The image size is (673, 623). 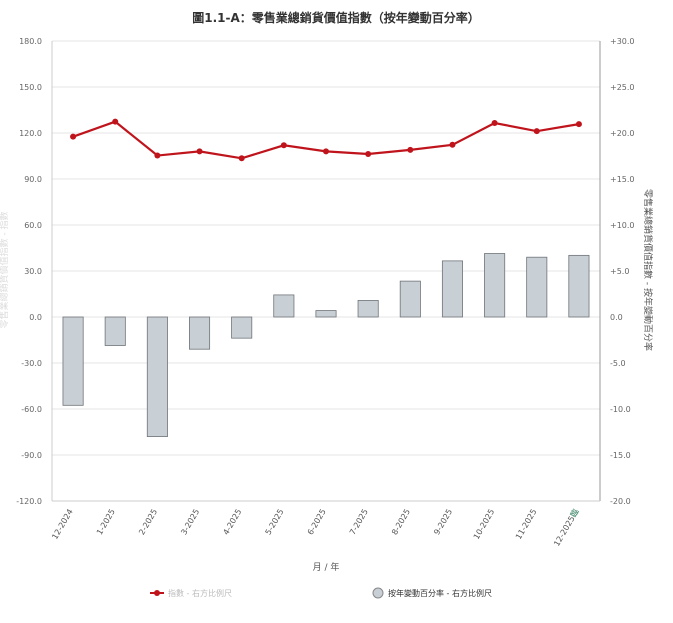 What do you see at coordinates (62, 524) in the screenshot?
I see `x-tick-label: 12-2024` at bounding box center [62, 524].